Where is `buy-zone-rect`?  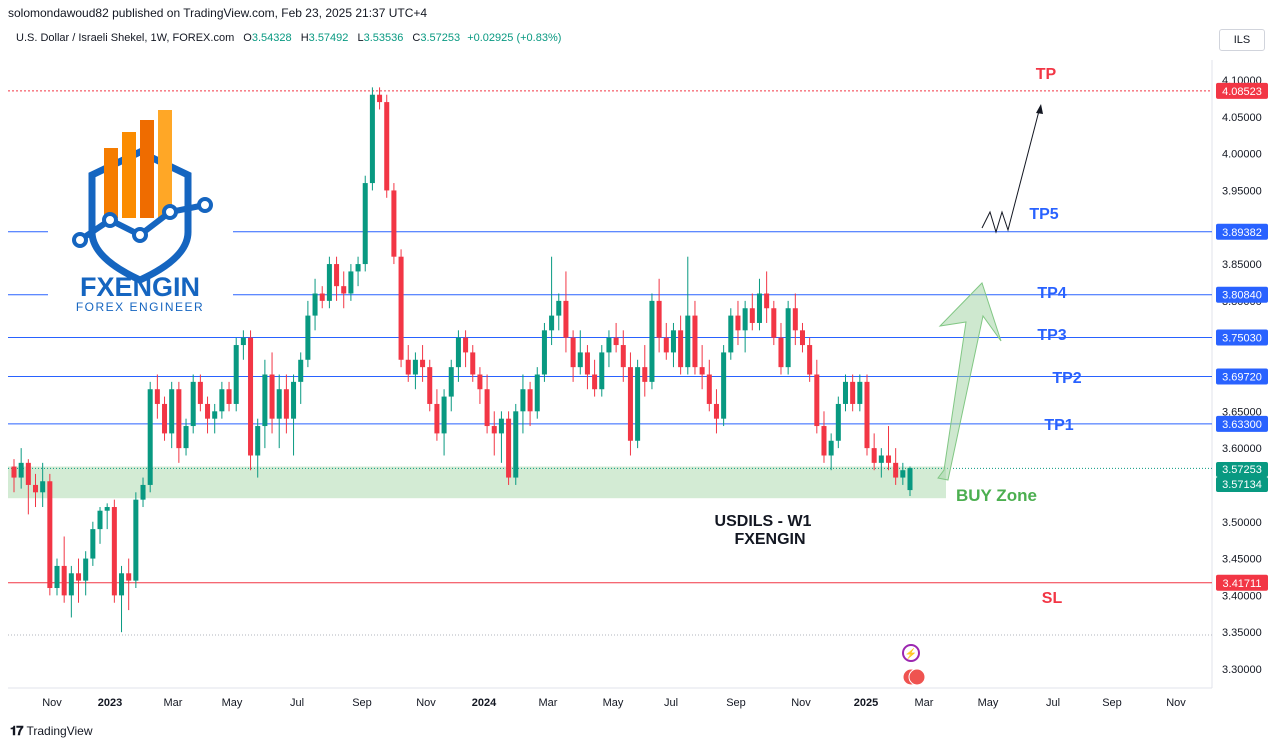
buy-zone-rect is located at coordinates (477, 482).